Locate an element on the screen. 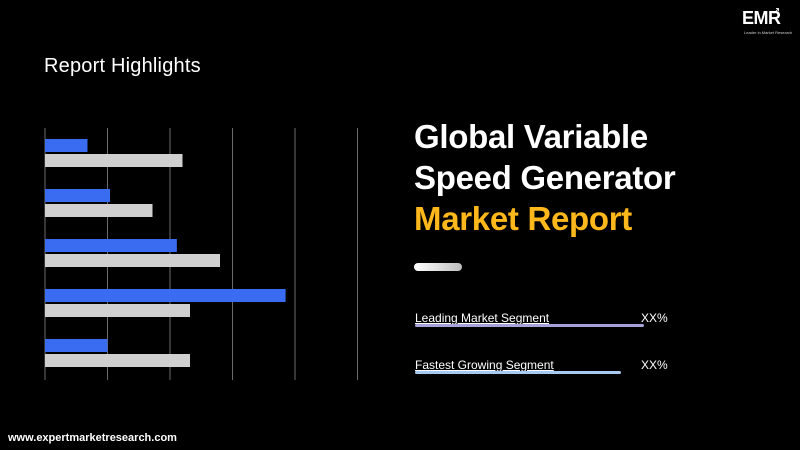 Image resolution: width=800 pixels, height=450 pixels. leading-segment-label: Leading Market Segment is located at coordinates (482, 318).